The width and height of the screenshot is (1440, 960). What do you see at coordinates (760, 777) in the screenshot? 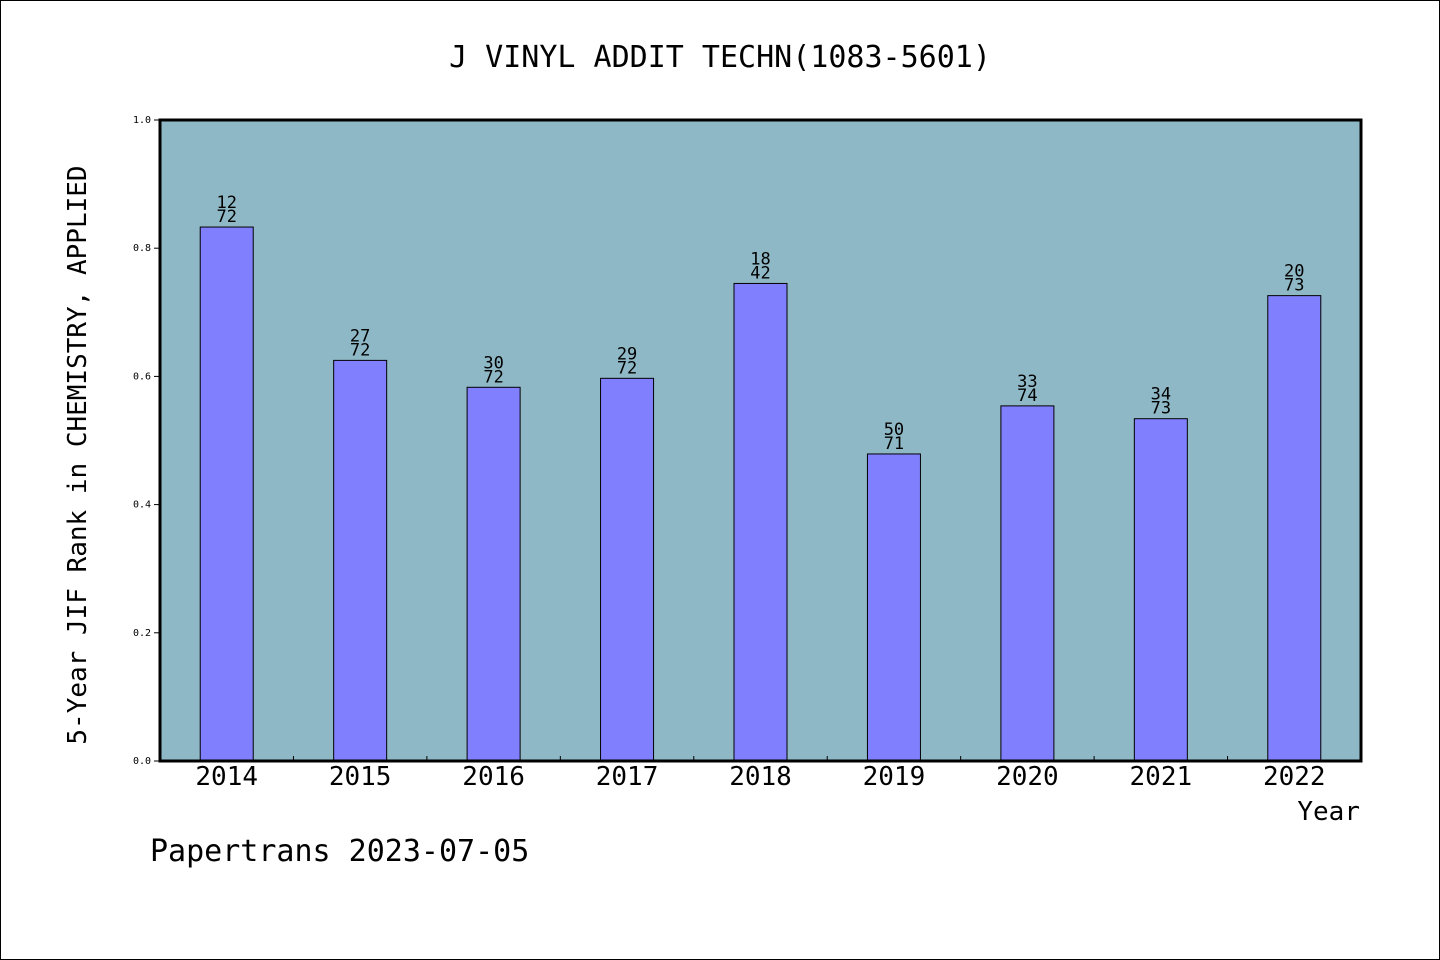
I see `x-tick-label-2018: 2018` at bounding box center [760, 777].